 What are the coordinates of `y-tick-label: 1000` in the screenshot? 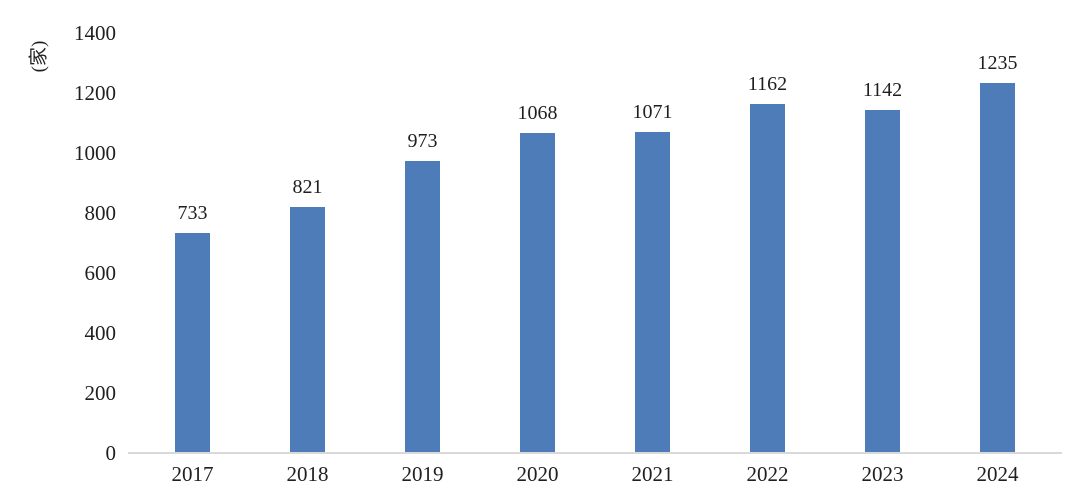 It's located at (95, 153).